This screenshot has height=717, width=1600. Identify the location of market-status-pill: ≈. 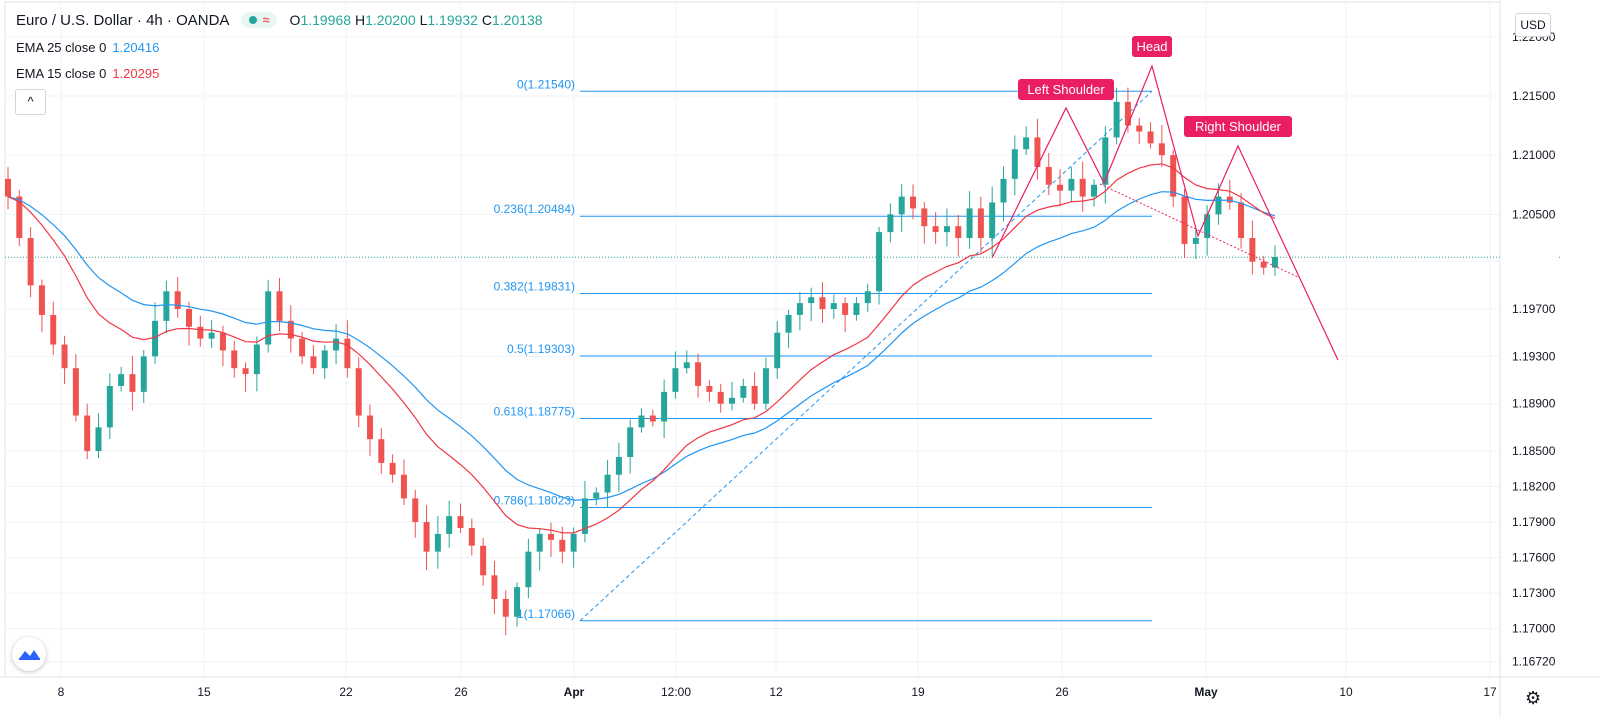
(259, 20).